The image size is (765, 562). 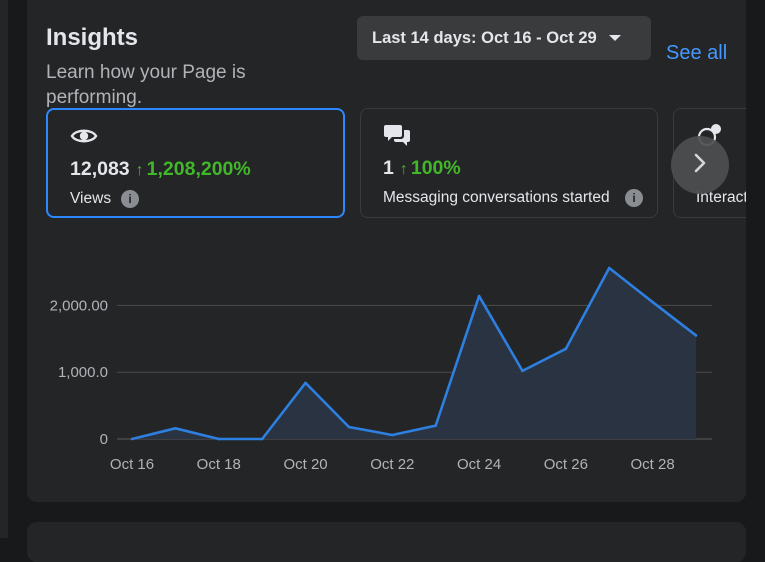 I want to click on metric-label-row: Views i, so click(x=105, y=199).